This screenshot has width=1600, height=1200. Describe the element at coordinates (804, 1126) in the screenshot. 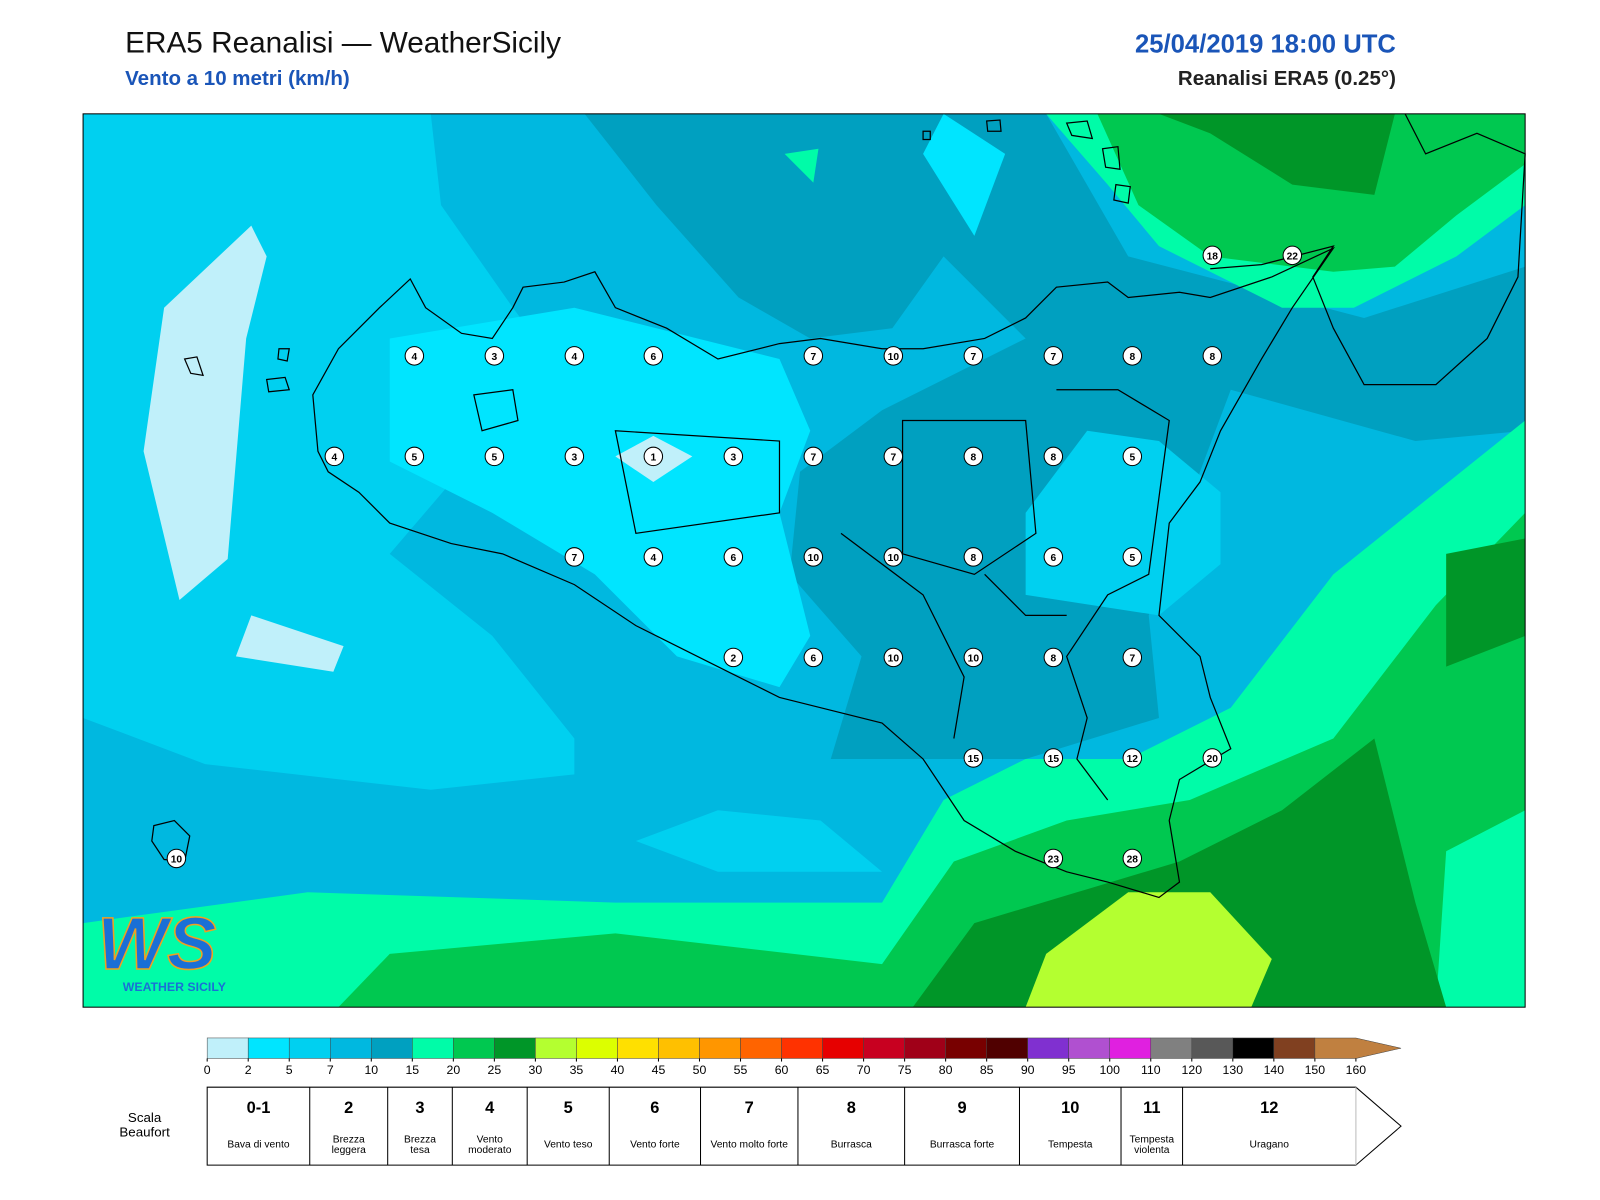

I see `beaufort-frame` at that location.